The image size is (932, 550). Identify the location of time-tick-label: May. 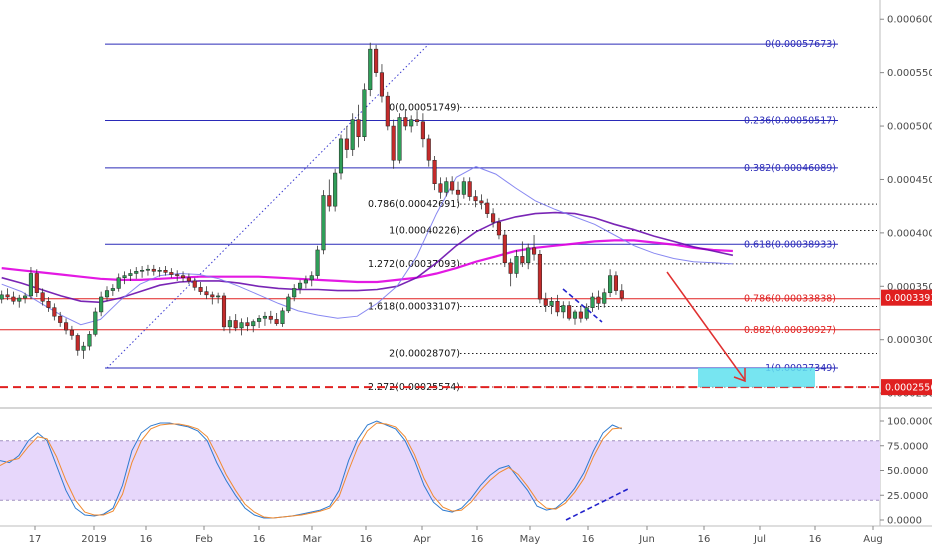
(530, 539).